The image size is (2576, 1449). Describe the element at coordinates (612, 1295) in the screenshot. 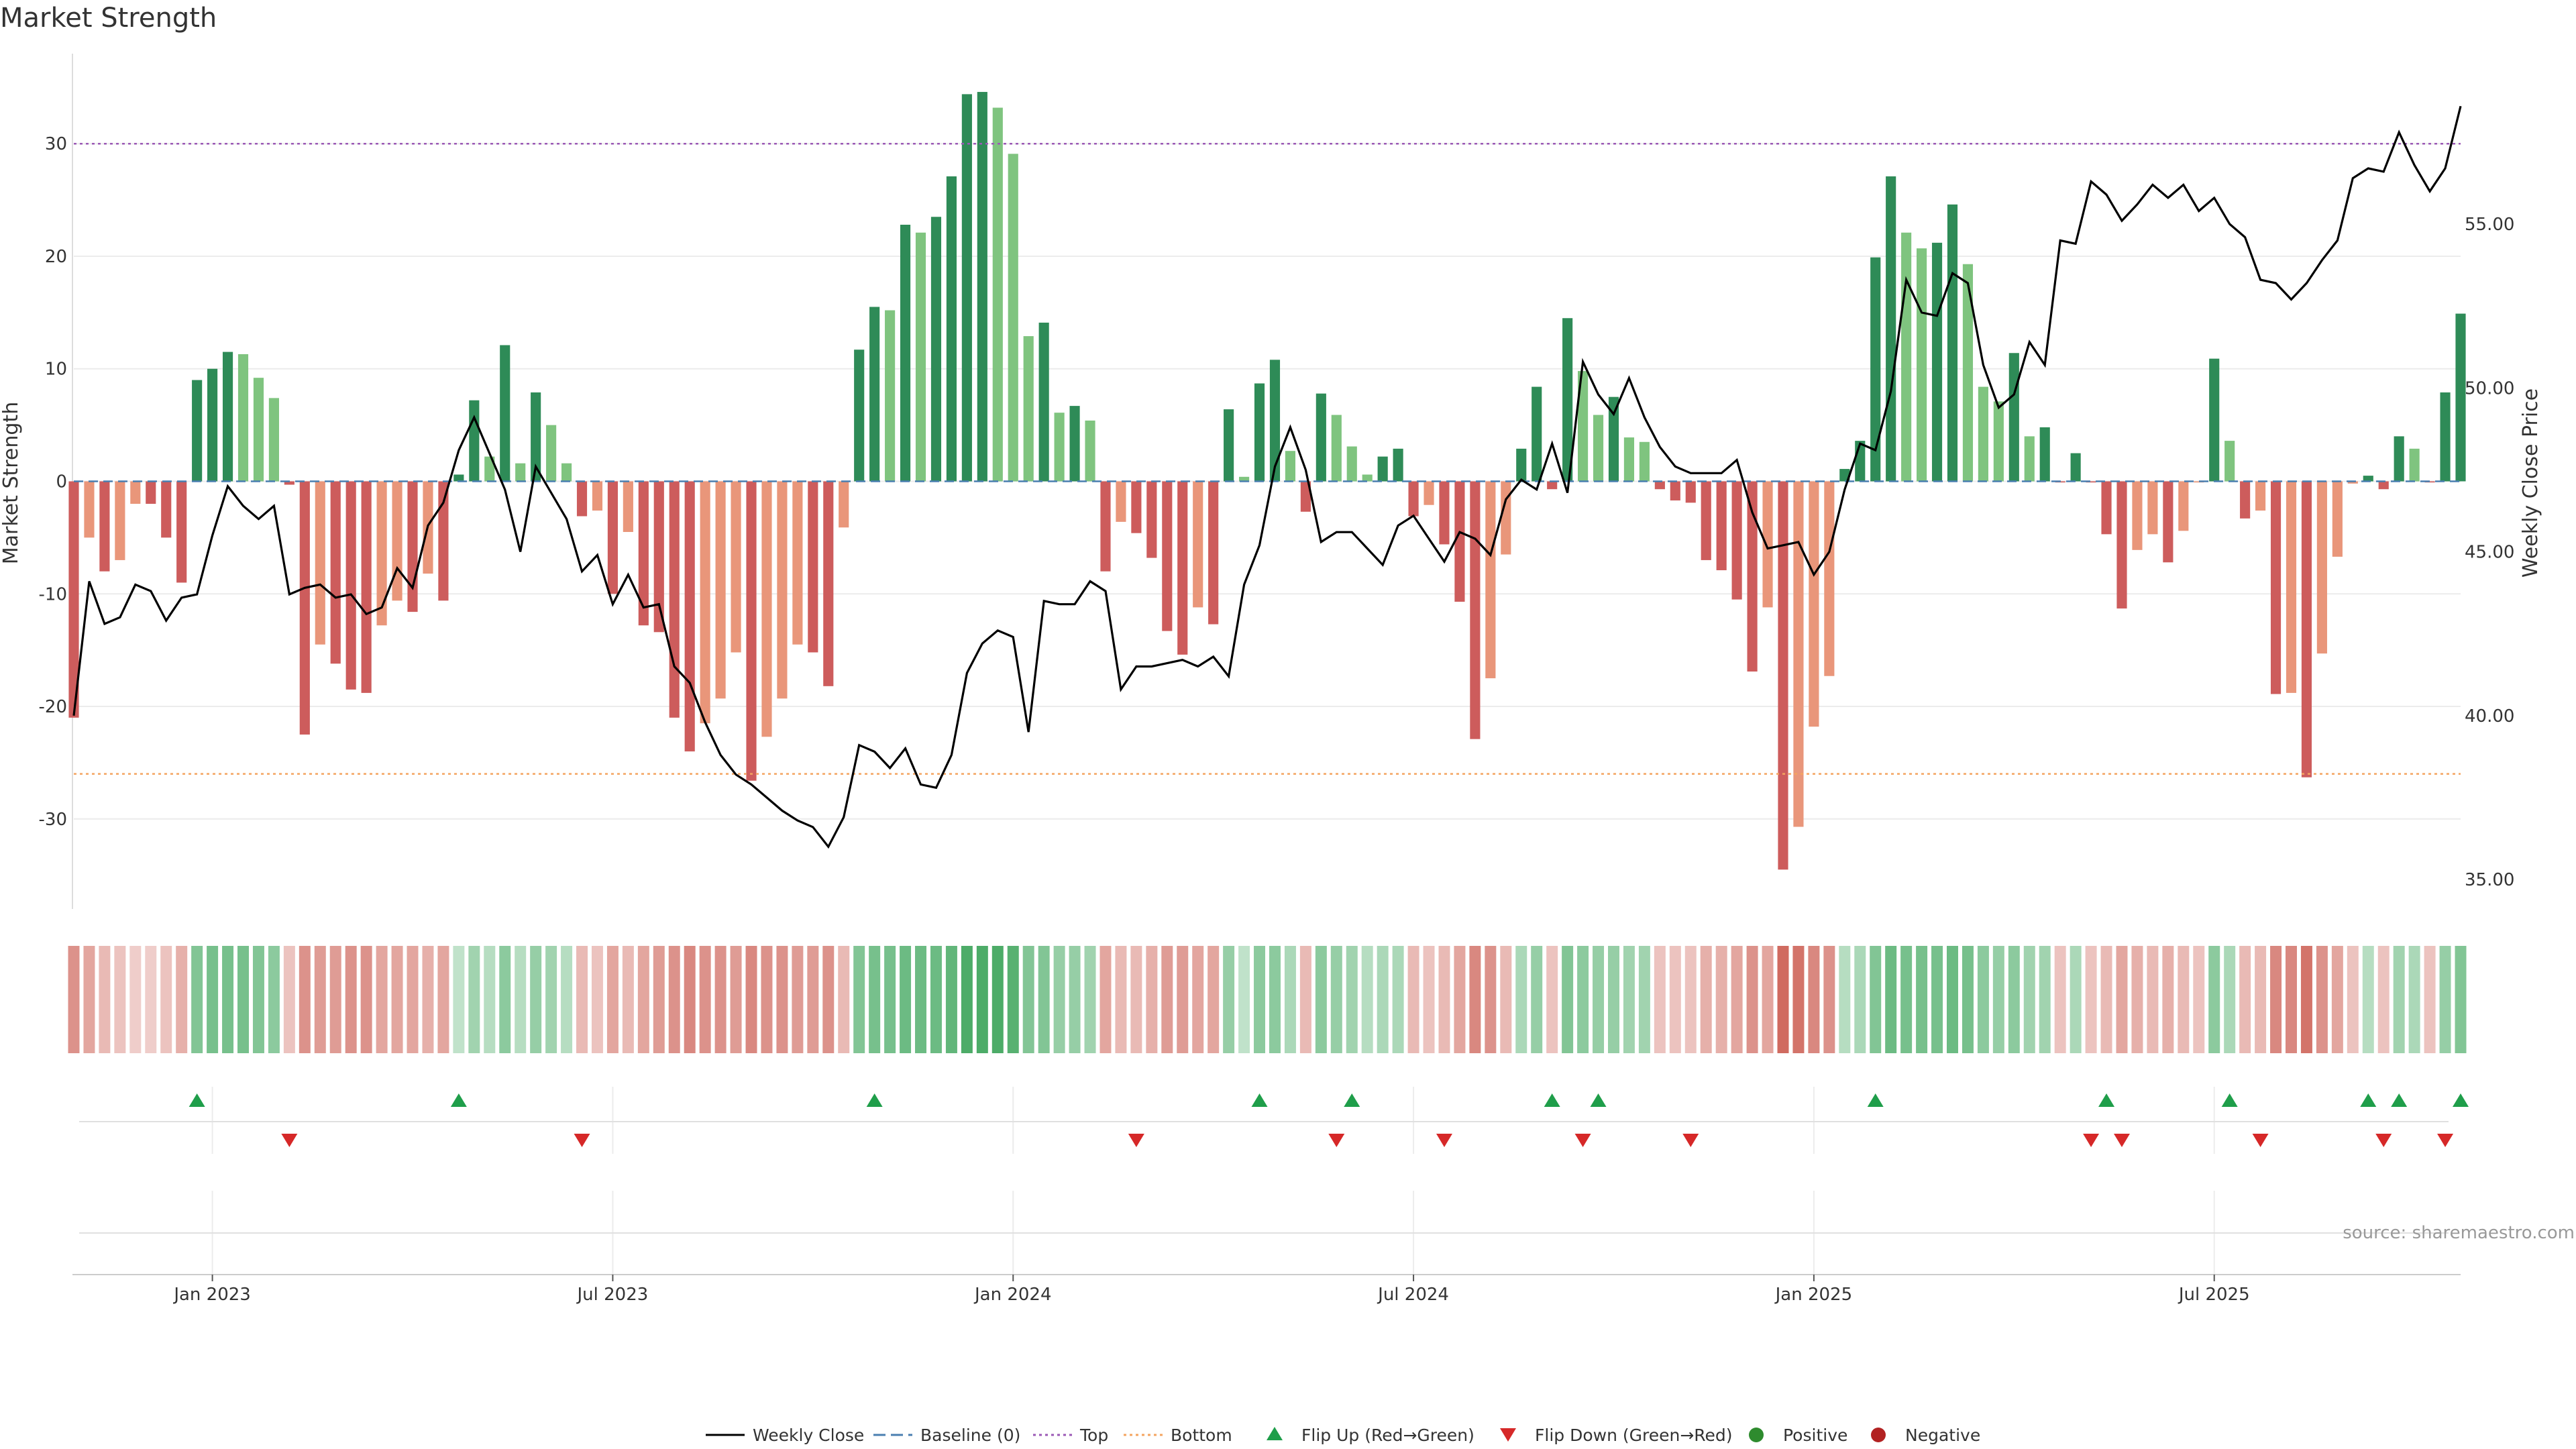

I see `x-tick-label: Jul 2023` at that location.